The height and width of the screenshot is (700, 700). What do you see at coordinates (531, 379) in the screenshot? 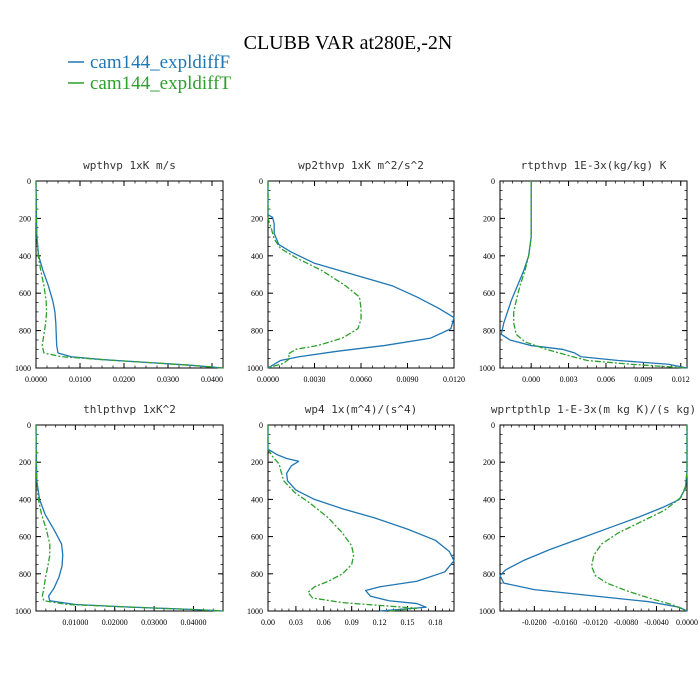
I see `x-tick-label: 0.000` at bounding box center [531, 379].